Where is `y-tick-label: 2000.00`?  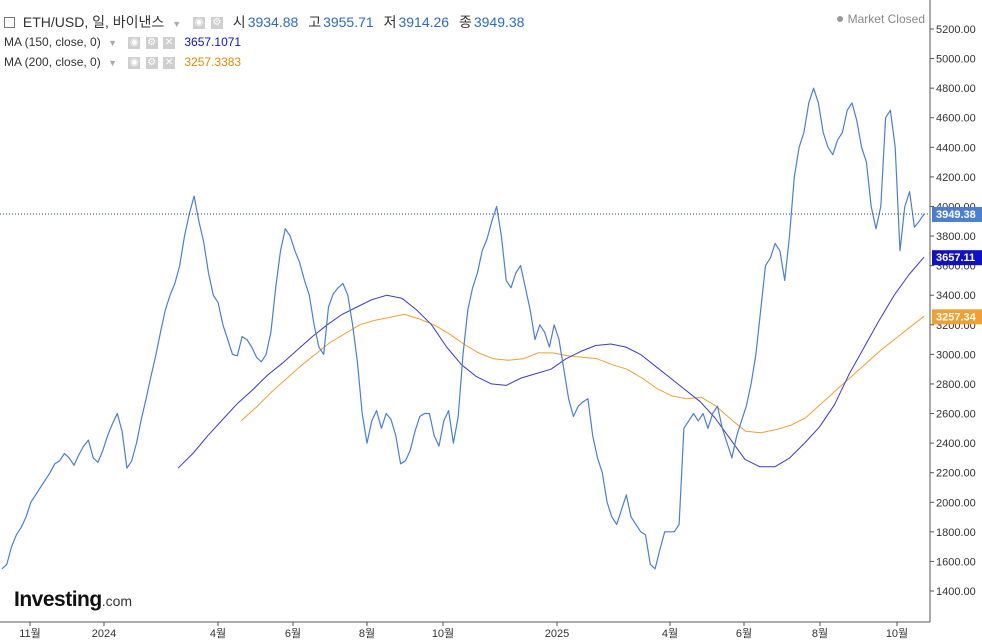
y-tick-label: 2000.00 is located at coordinates (956, 503).